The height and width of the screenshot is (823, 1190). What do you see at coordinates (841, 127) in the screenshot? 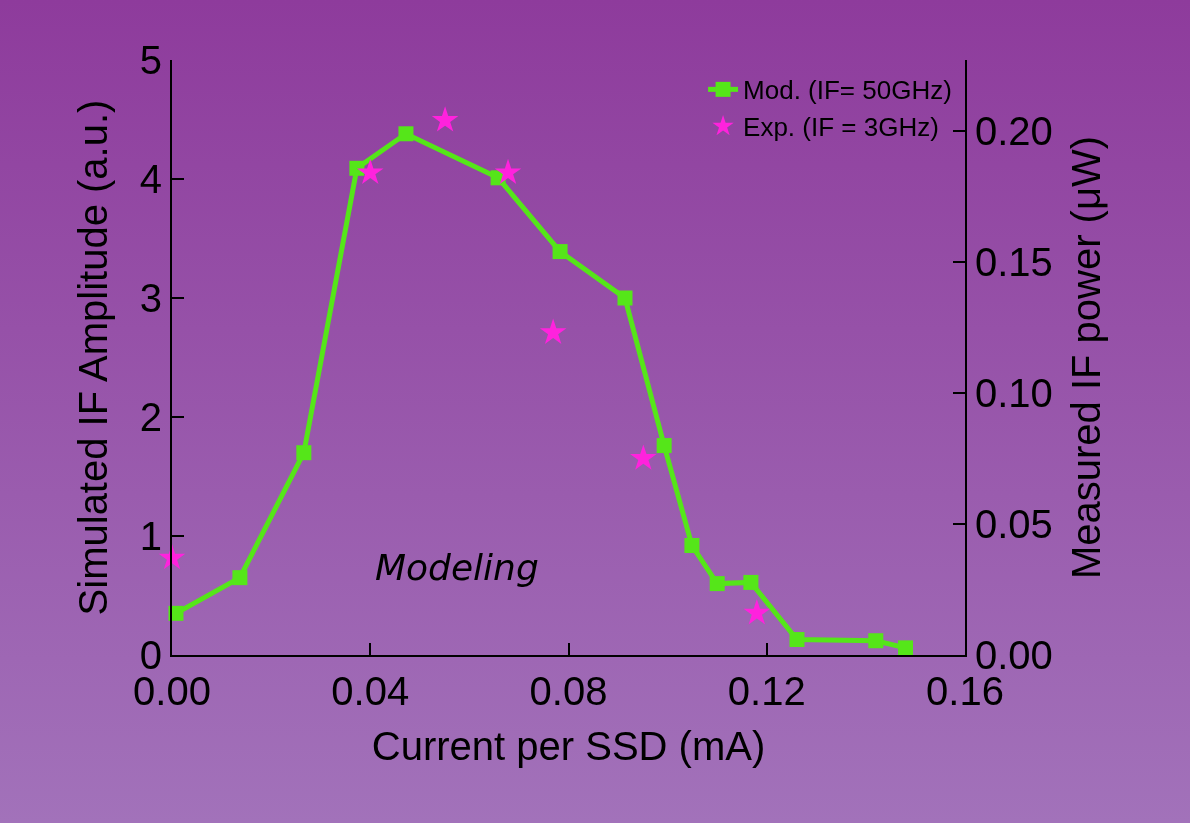
I see `legend-label: Exp. (IF = 3GHz)` at bounding box center [841, 127].